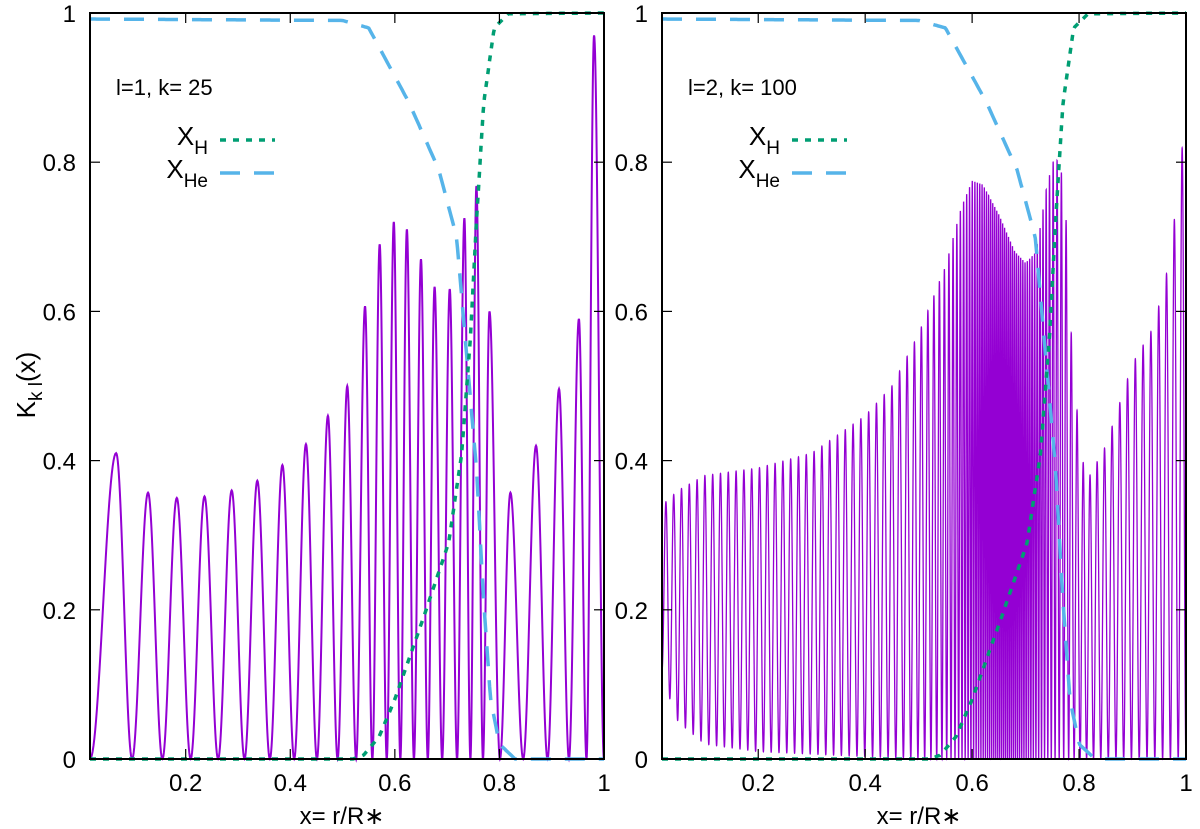 This screenshot has height=829, width=1200. Describe the element at coordinates (164, 87) in the screenshot. I see `mode-annotation: l=1, k= 25` at that location.